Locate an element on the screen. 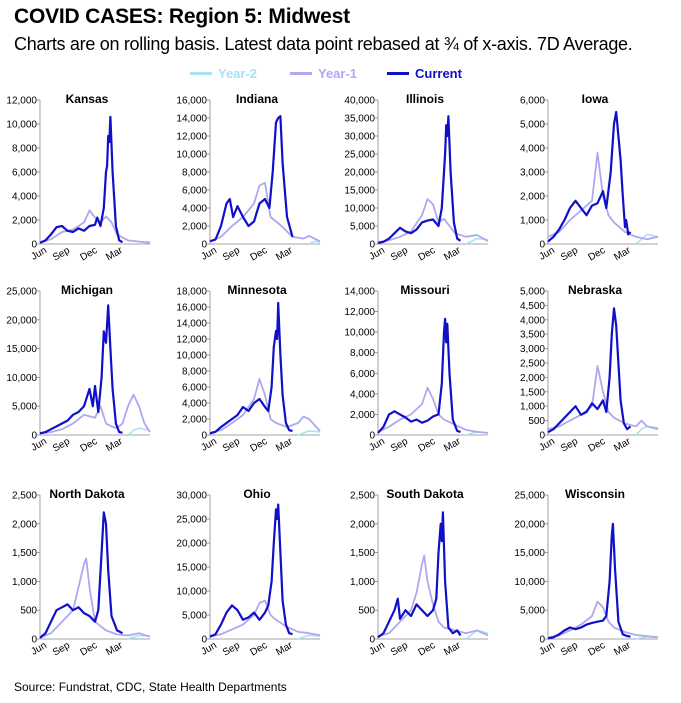 The height and width of the screenshot is (703, 681). chart-title: Michigan is located at coordinates (87, 290).